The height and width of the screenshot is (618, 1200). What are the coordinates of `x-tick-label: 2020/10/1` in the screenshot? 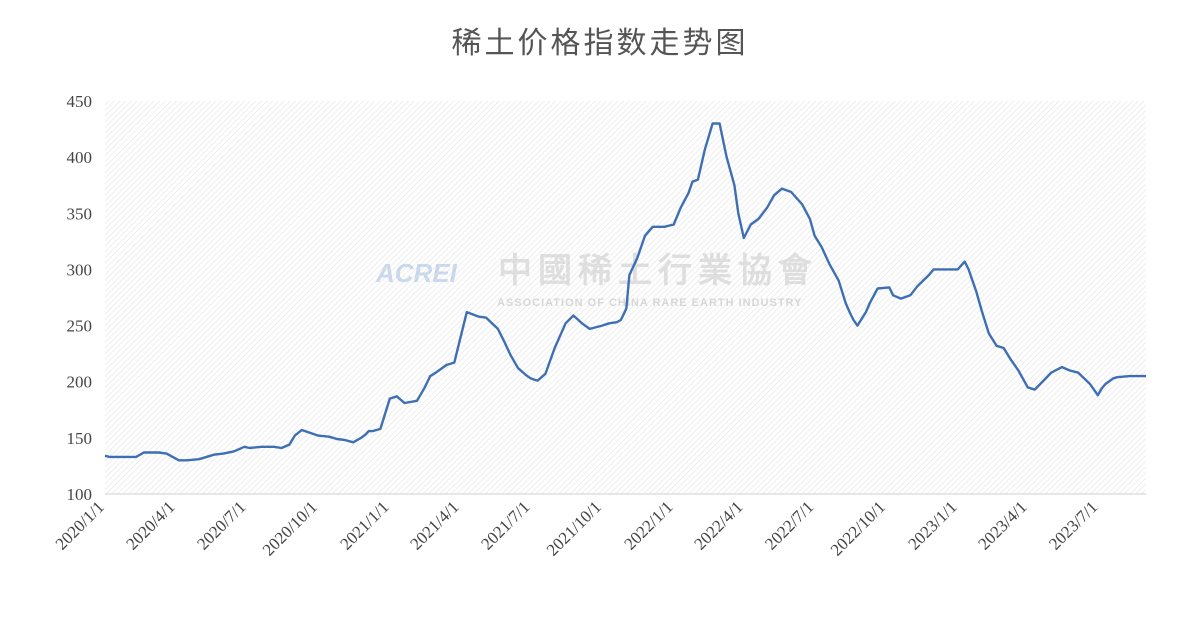 It's located at (290, 528).